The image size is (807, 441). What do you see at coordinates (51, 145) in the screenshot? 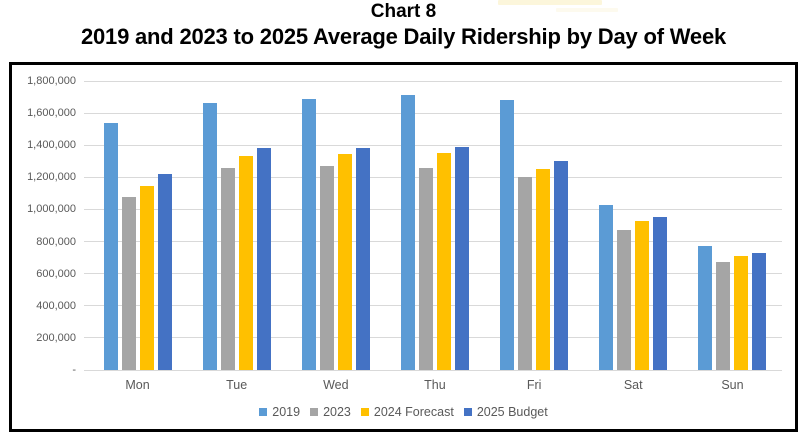
I see `y-tick-label: 1,400,000` at bounding box center [51, 145].